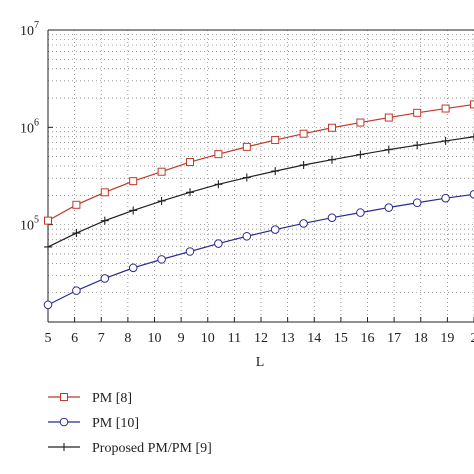 This screenshot has height=474, width=474. Describe the element at coordinates (127, 338) in the screenshot. I see `x-tick-label: 8` at that location.